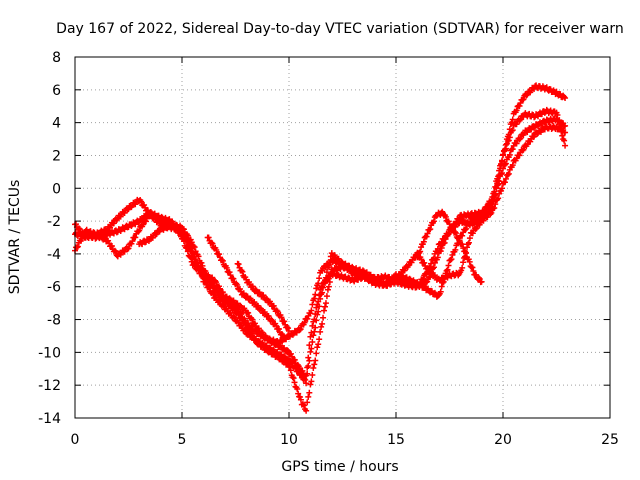  What do you see at coordinates (289, 440) in the screenshot?
I see `x-tick-label: 10` at bounding box center [289, 440].